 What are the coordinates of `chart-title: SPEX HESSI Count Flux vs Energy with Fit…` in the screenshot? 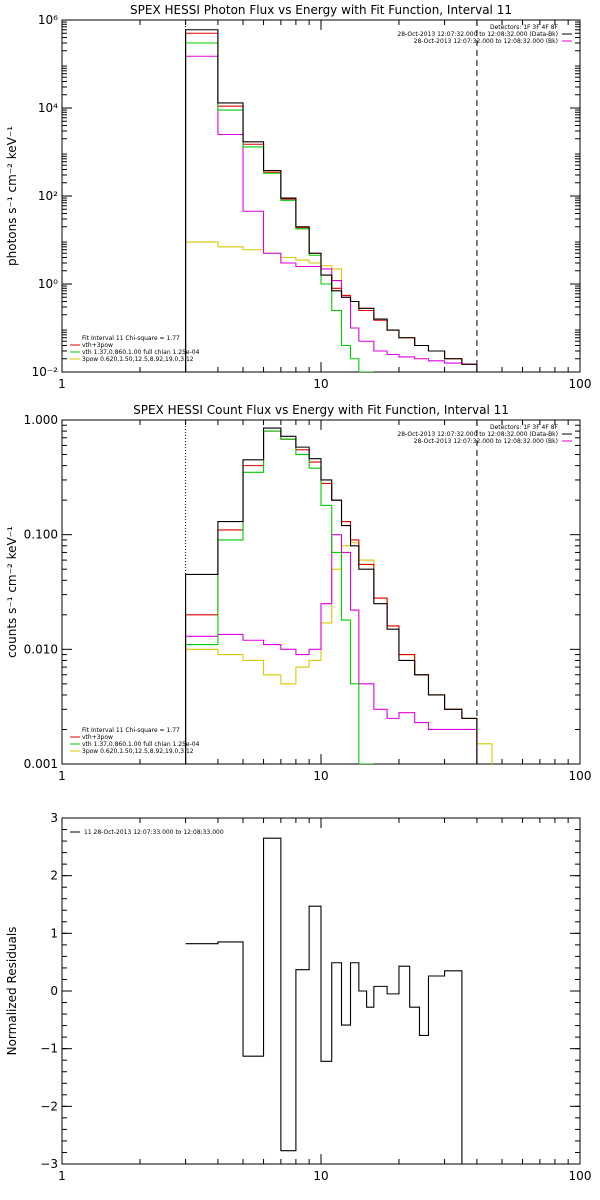 It's located at (321, 410).